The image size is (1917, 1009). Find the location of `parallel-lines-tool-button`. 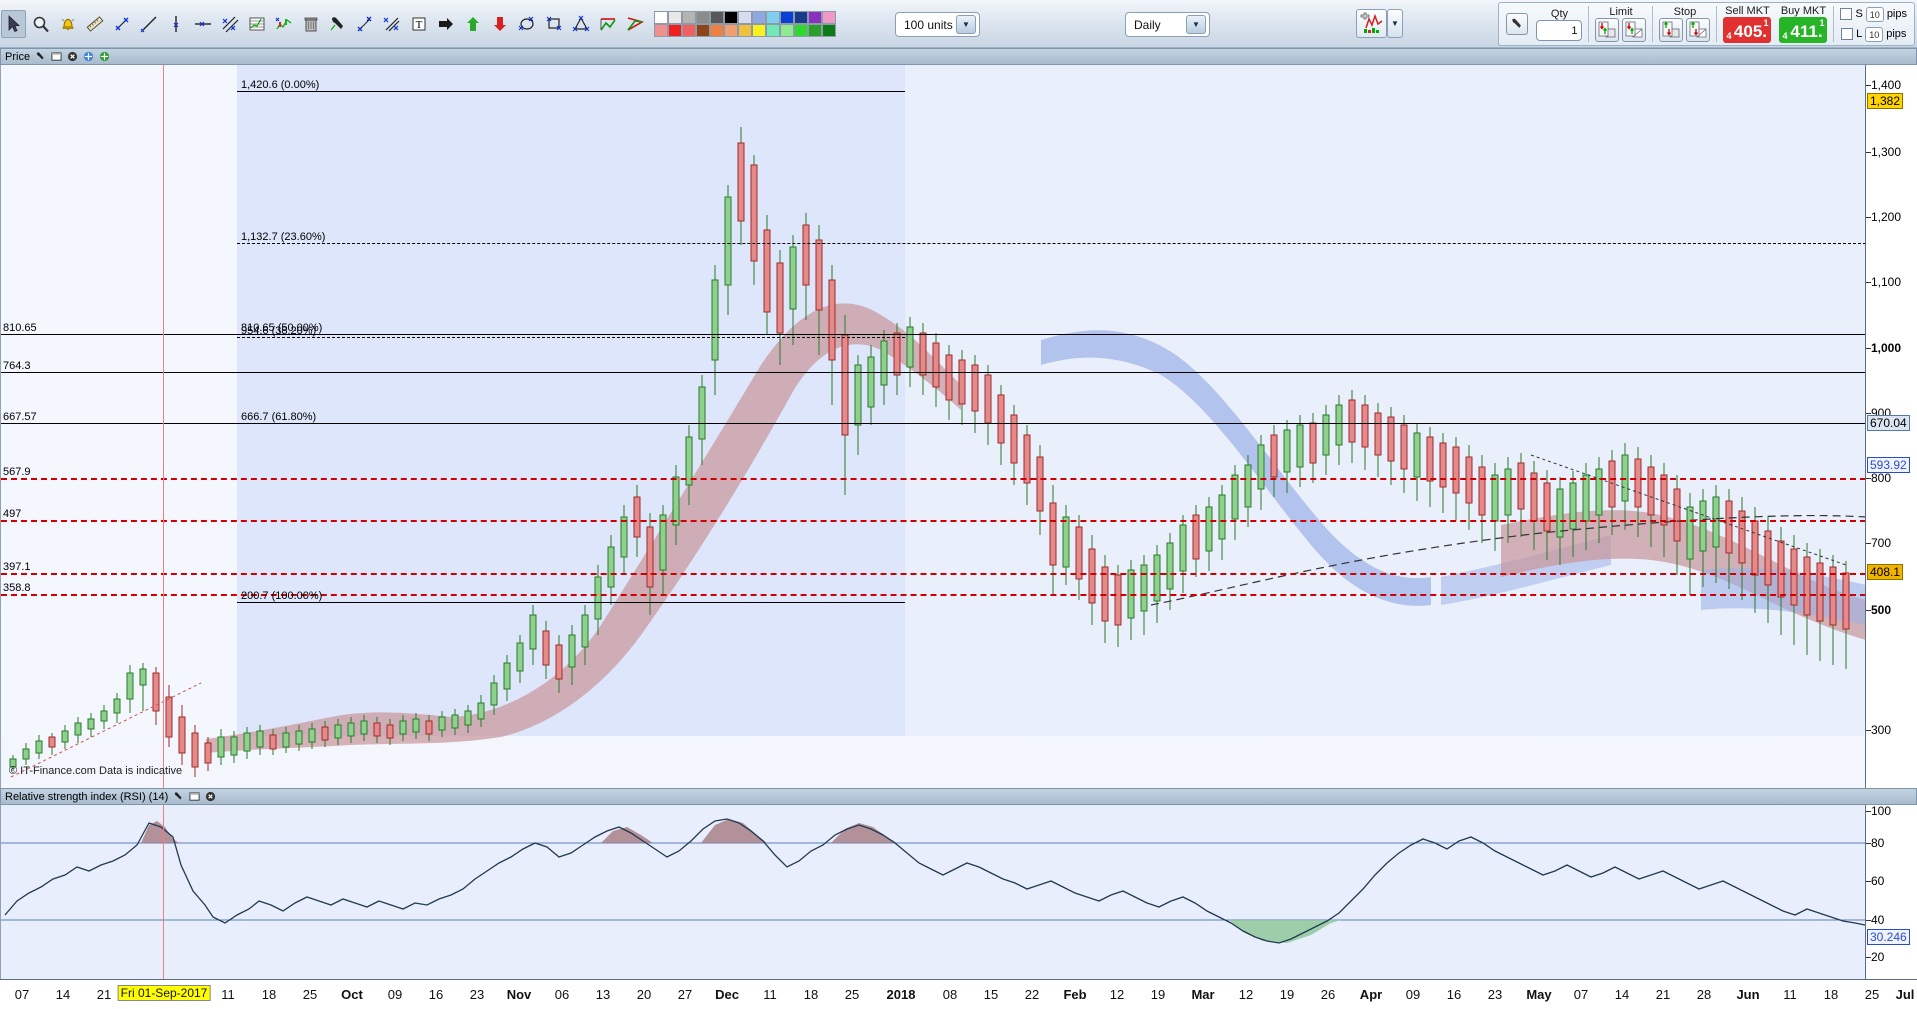

parallel-lines-tool-button is located at coordinates (229, 24).